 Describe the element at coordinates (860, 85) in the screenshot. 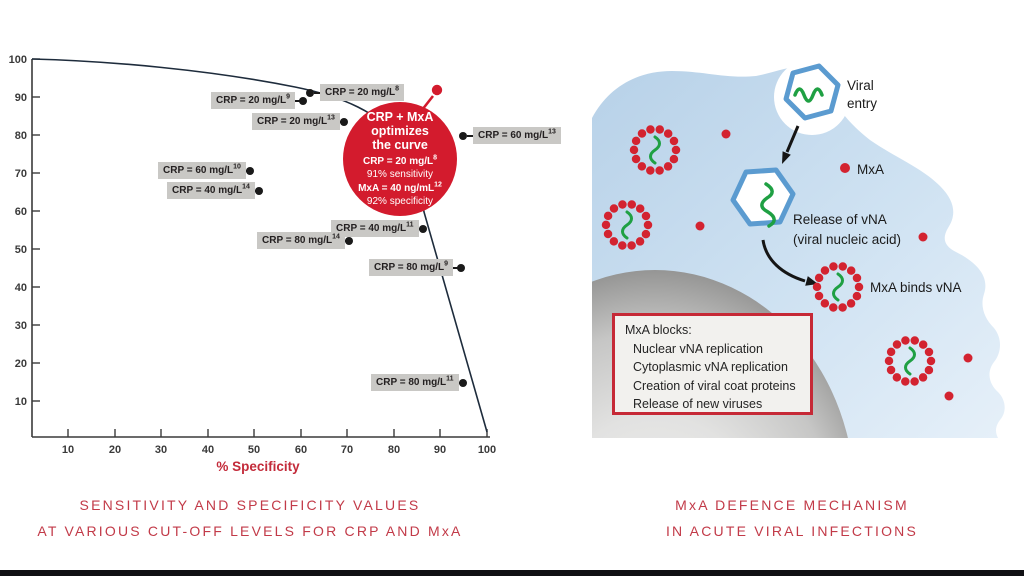

I see `viral-entry-label-line1: Viral` at that location.